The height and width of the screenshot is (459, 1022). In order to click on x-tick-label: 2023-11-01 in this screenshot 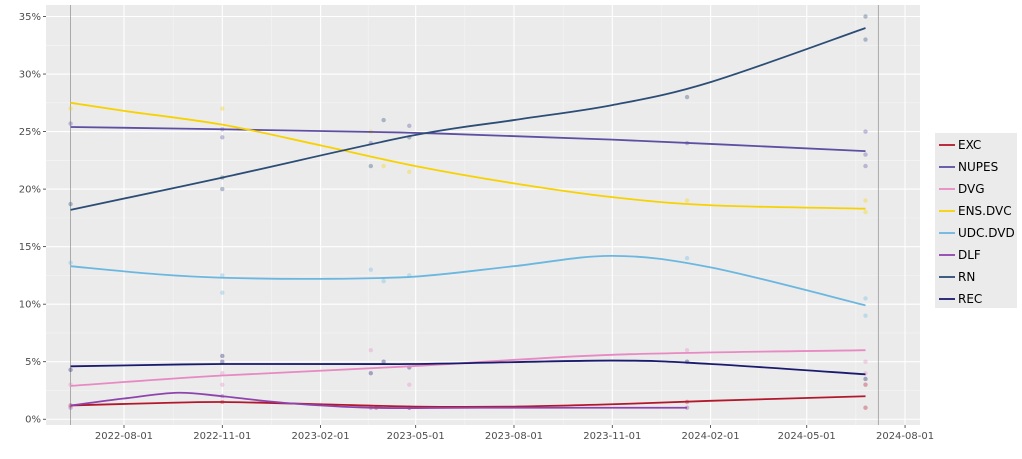, I will do `click(612, 436)`.